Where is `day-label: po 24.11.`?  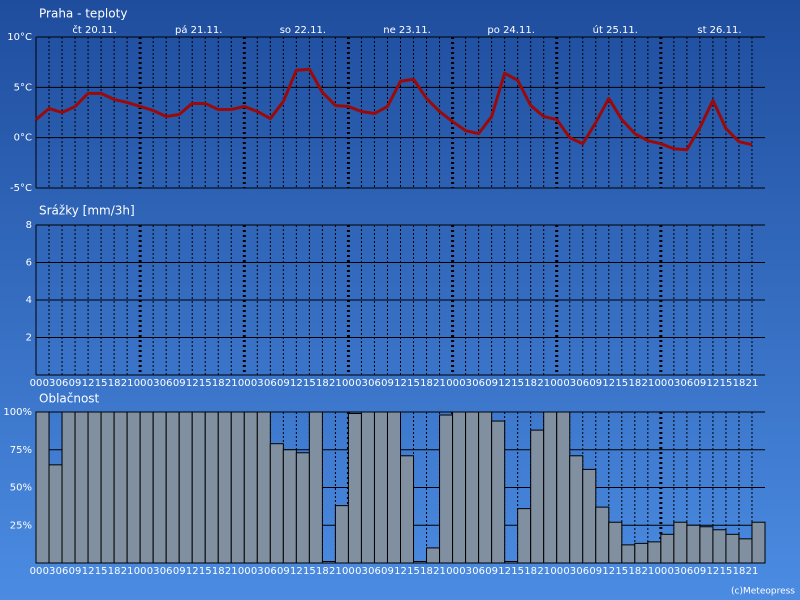
day-label: po 24.11. is located at coordinates (510, 30).